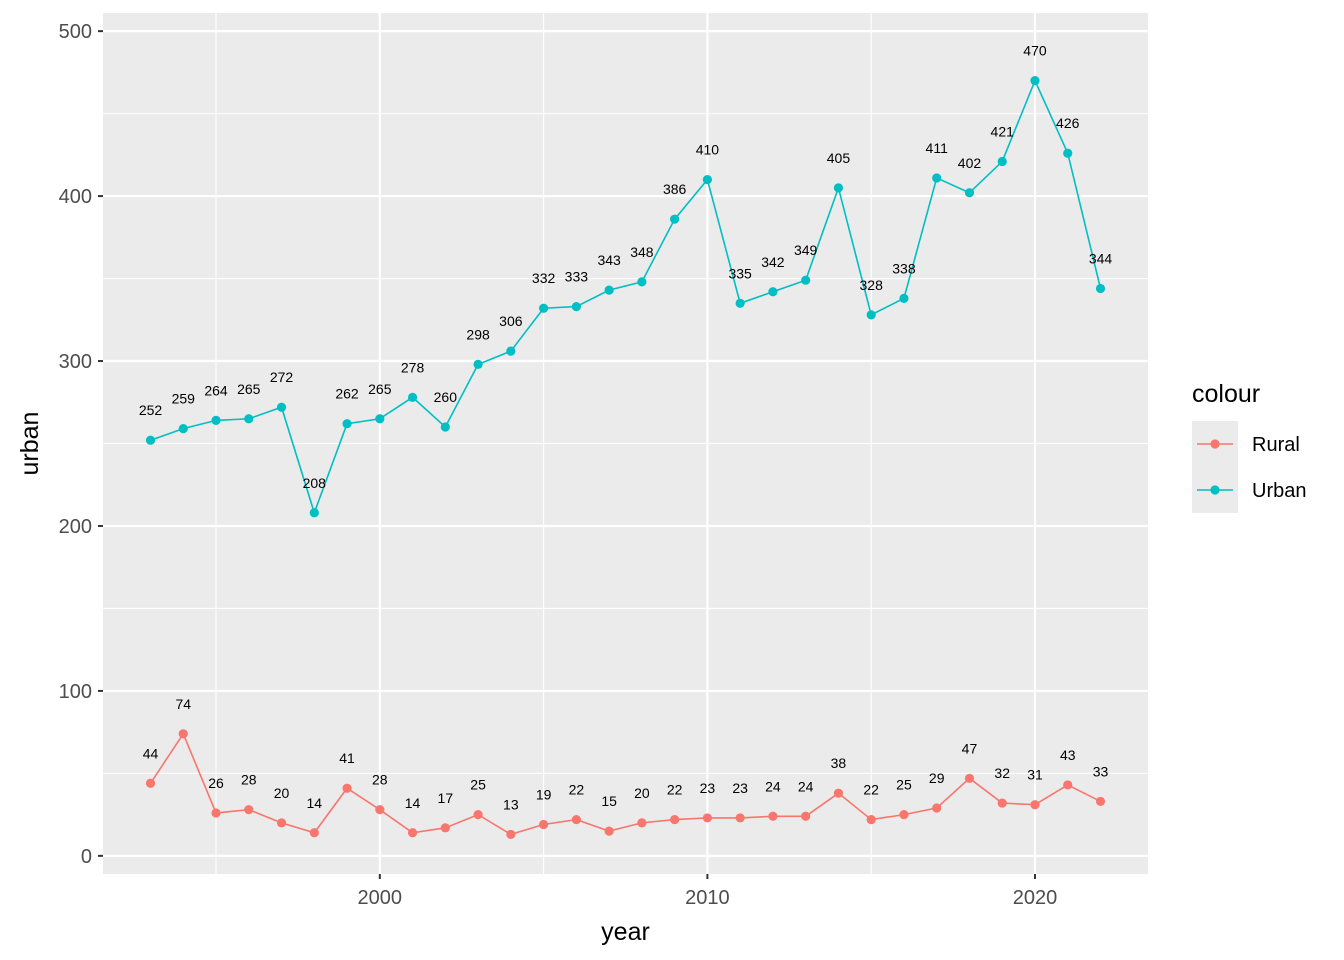 The image size is (1344, 960). What do you see at coordinates (249, 780) in the screenshot?
I see `rural-data-label: 28` at bounding box center [249, 780].